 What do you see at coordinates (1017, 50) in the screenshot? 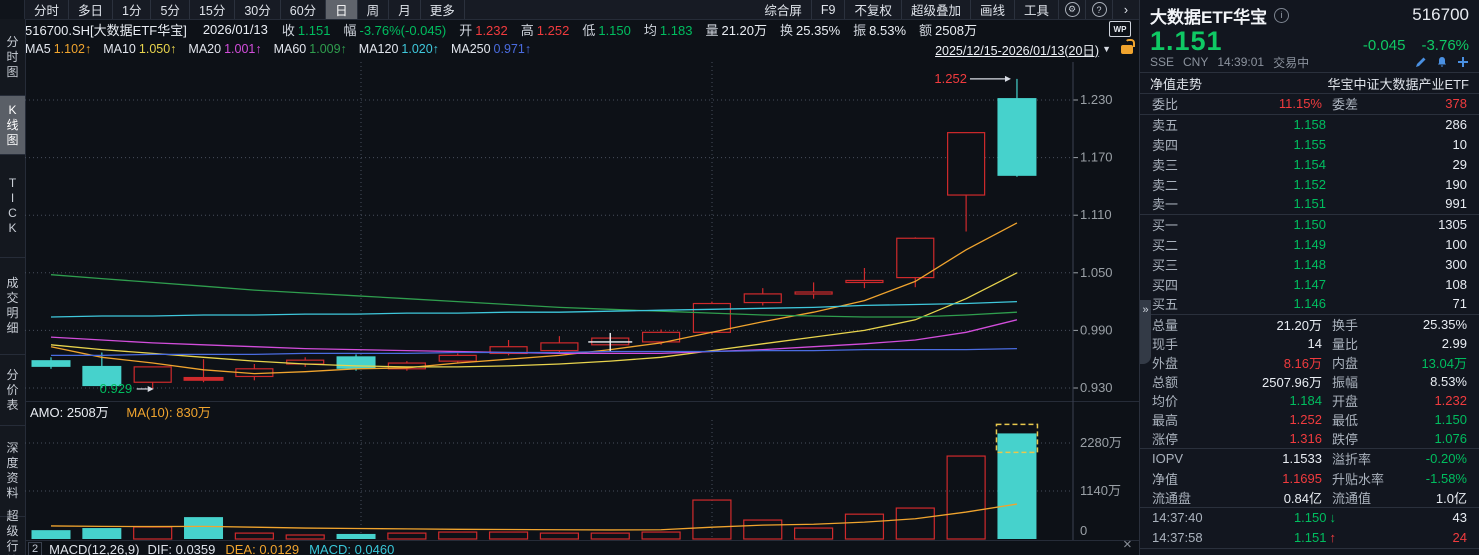
I see `date-range-label: 2025/12/15-2026/01/13(20日)` at bounding box center [1017, 50].